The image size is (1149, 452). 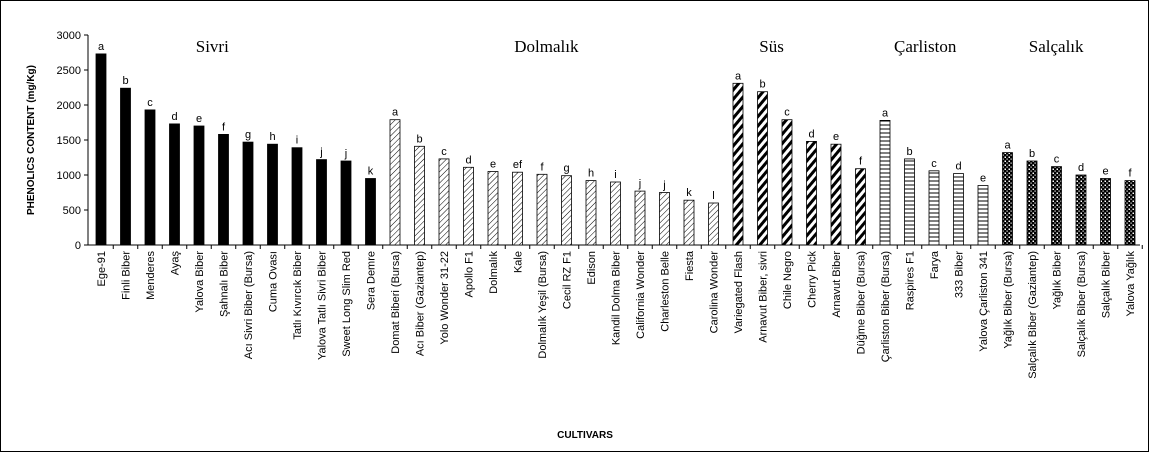 What do you see at coordinates (925, 46) in the screenshot?
I see `group-label: Çarliston` at bounding box center [925, 46].